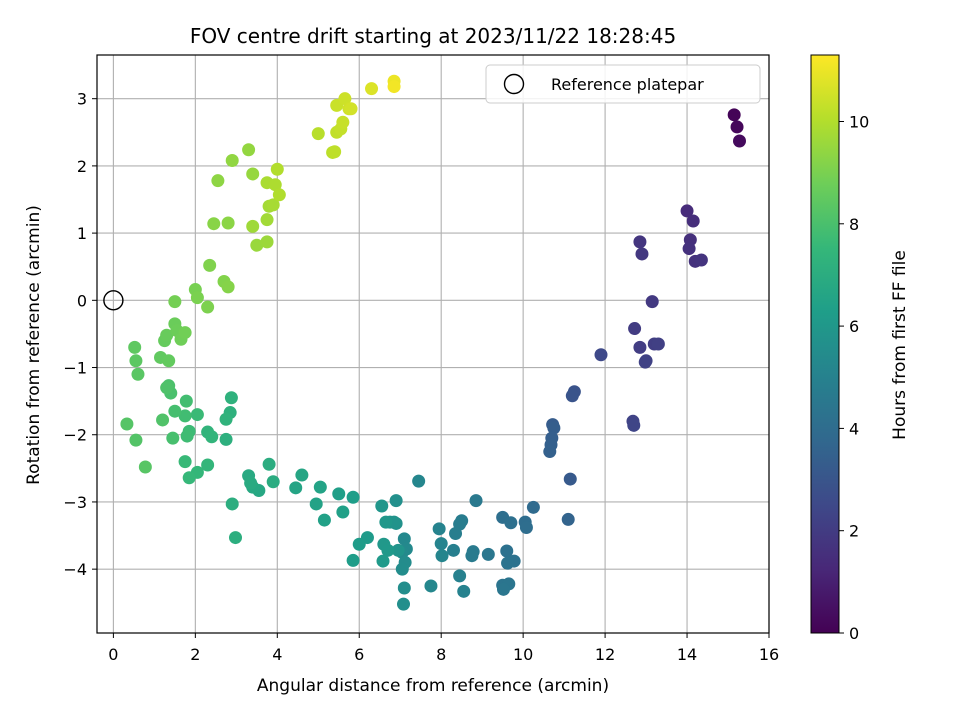 This screenshot has height=720, width=960. What do you see at coordinates (854, 326) in the screenshot?
I see `colorbar-tick-label: 6` at bounding box center [854, 326].